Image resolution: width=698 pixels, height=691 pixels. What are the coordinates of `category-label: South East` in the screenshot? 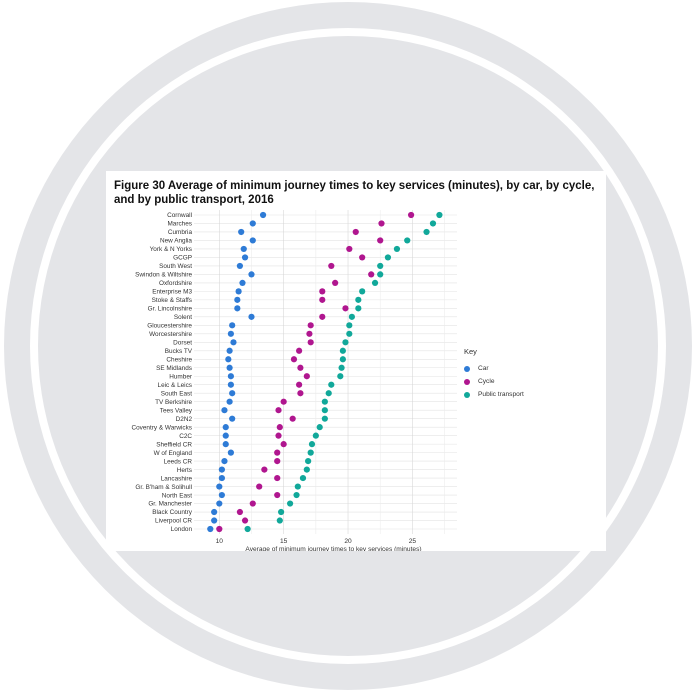 It's located at (176, 393).